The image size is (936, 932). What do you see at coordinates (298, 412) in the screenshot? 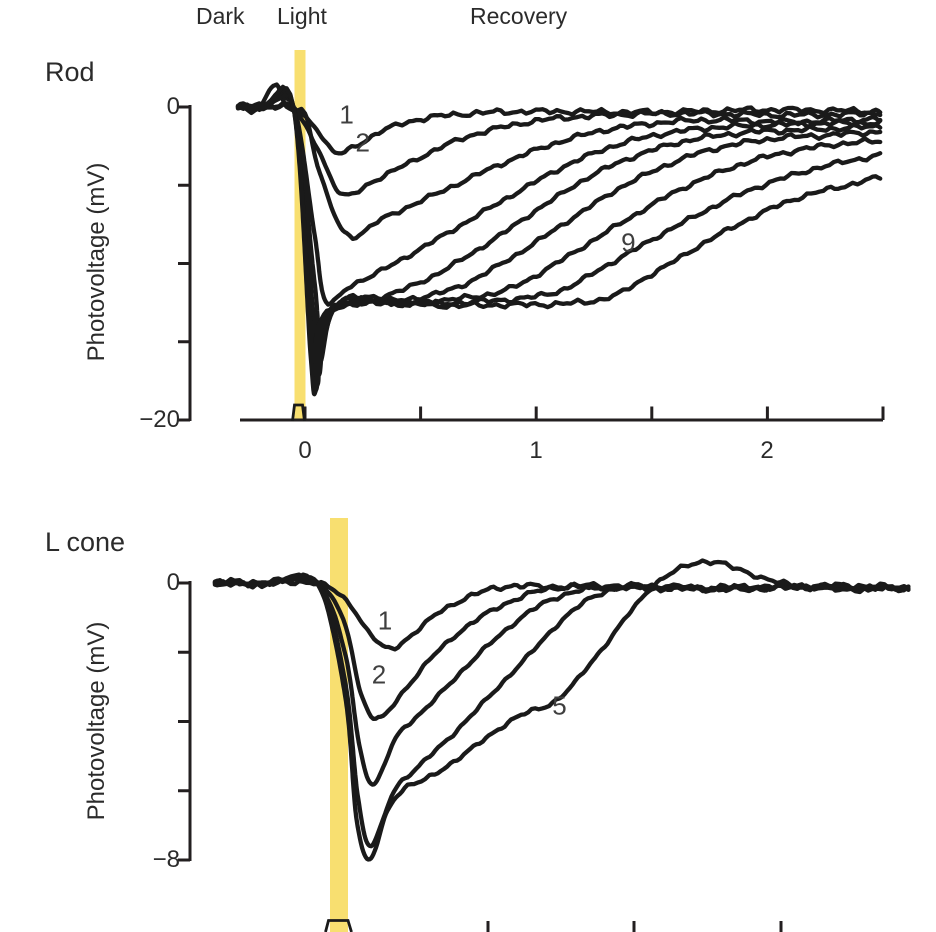
I see `rod-flash-monitor-pulse` at bounding box center [298, 412].